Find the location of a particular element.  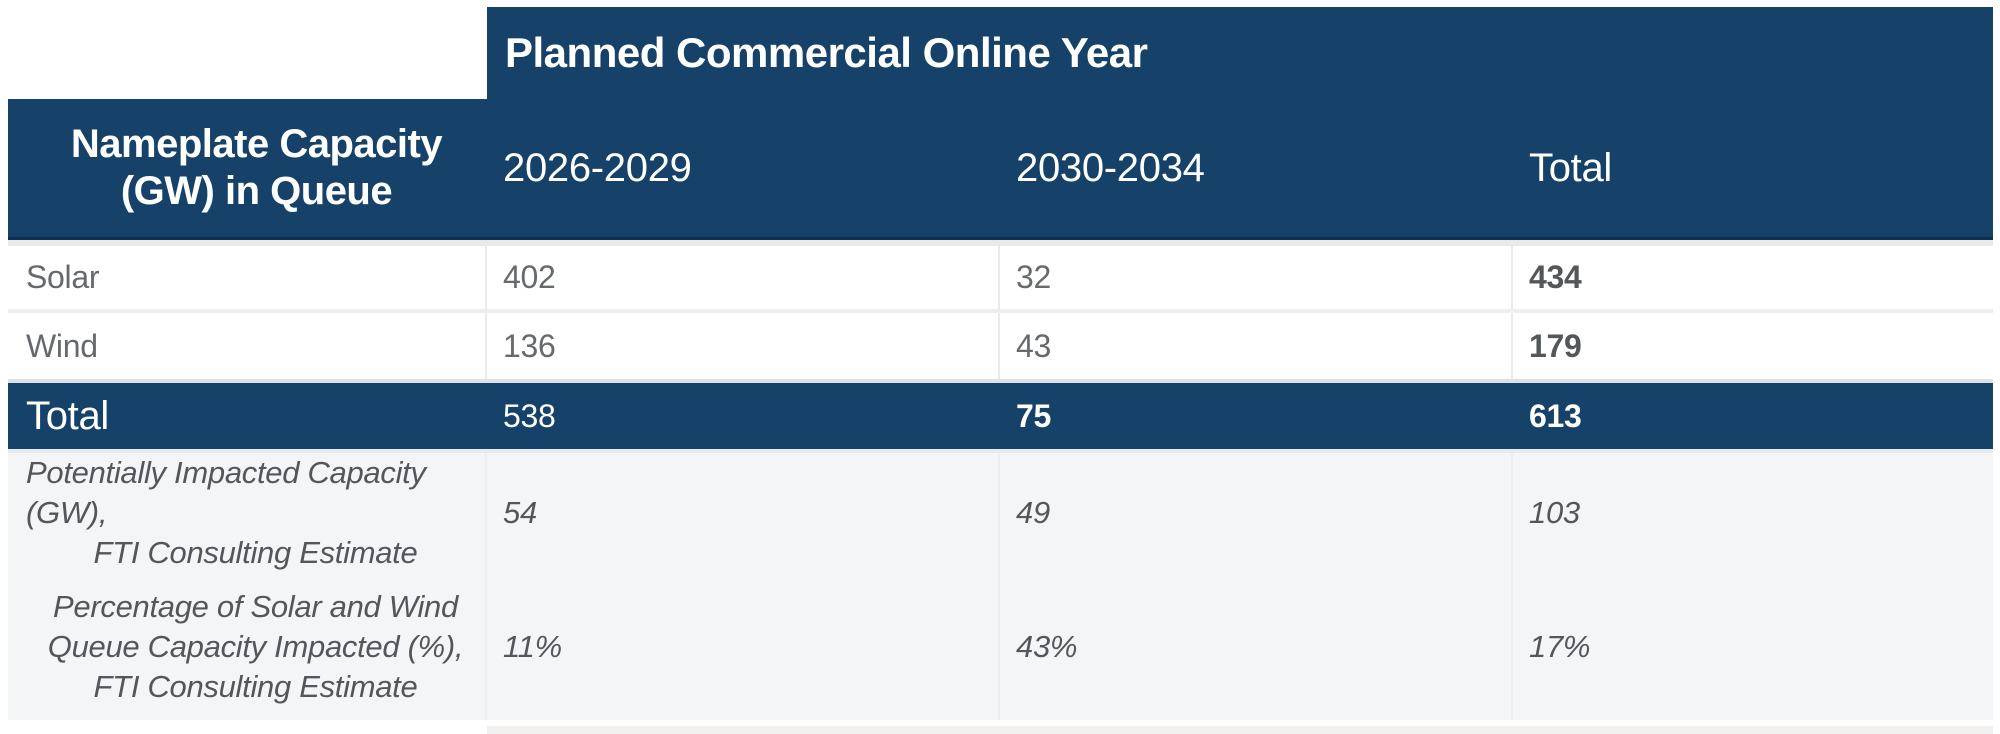

impacted-capacity-label-line-1: Potentially Impacted Capacity (GW), is located at coordinates (226, 492).